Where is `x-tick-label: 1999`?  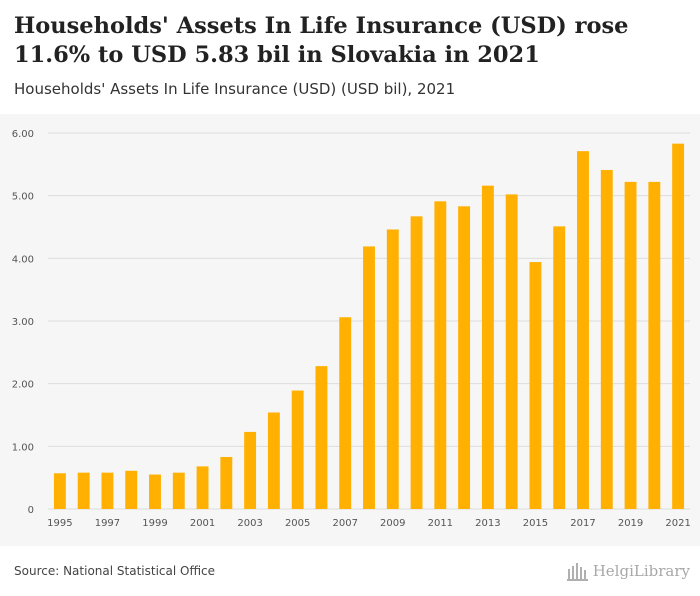 x-tick-label: 1999 is located at coordinates (154, 523).